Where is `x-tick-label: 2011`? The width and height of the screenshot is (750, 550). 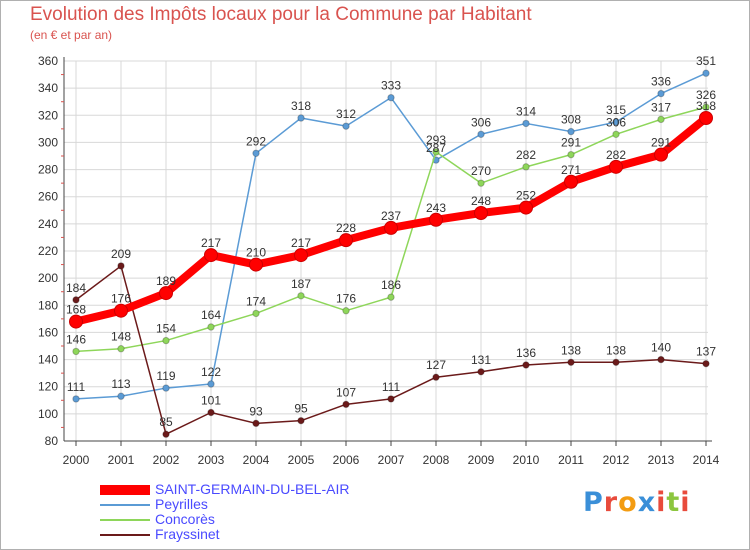
x-tick-label: 2011 is located at coordinates (571, 460).